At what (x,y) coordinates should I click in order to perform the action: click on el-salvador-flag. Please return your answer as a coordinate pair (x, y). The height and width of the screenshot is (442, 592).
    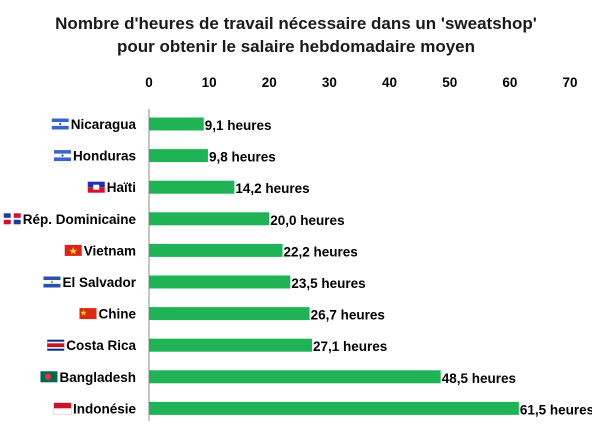
    Looking at the image, I should click on (52, 282).